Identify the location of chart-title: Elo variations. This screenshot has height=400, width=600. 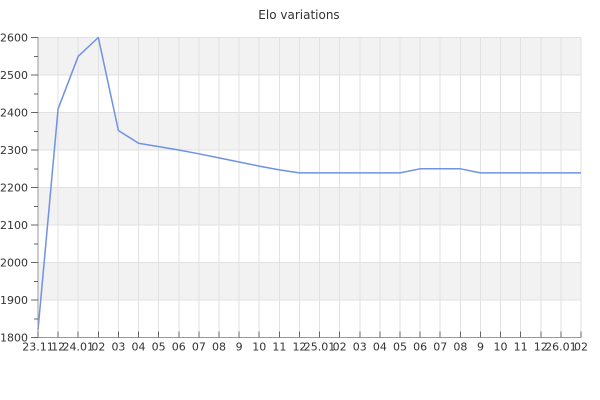
(298, 15).